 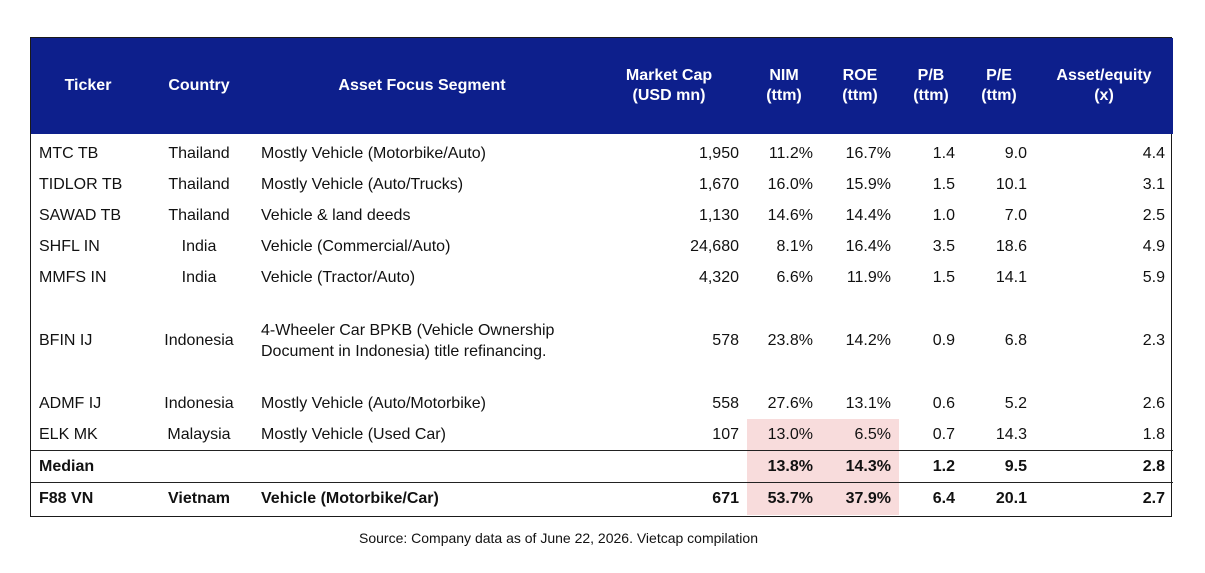 I want to click on median-pe: 9.5, so click(x=999, y=466).